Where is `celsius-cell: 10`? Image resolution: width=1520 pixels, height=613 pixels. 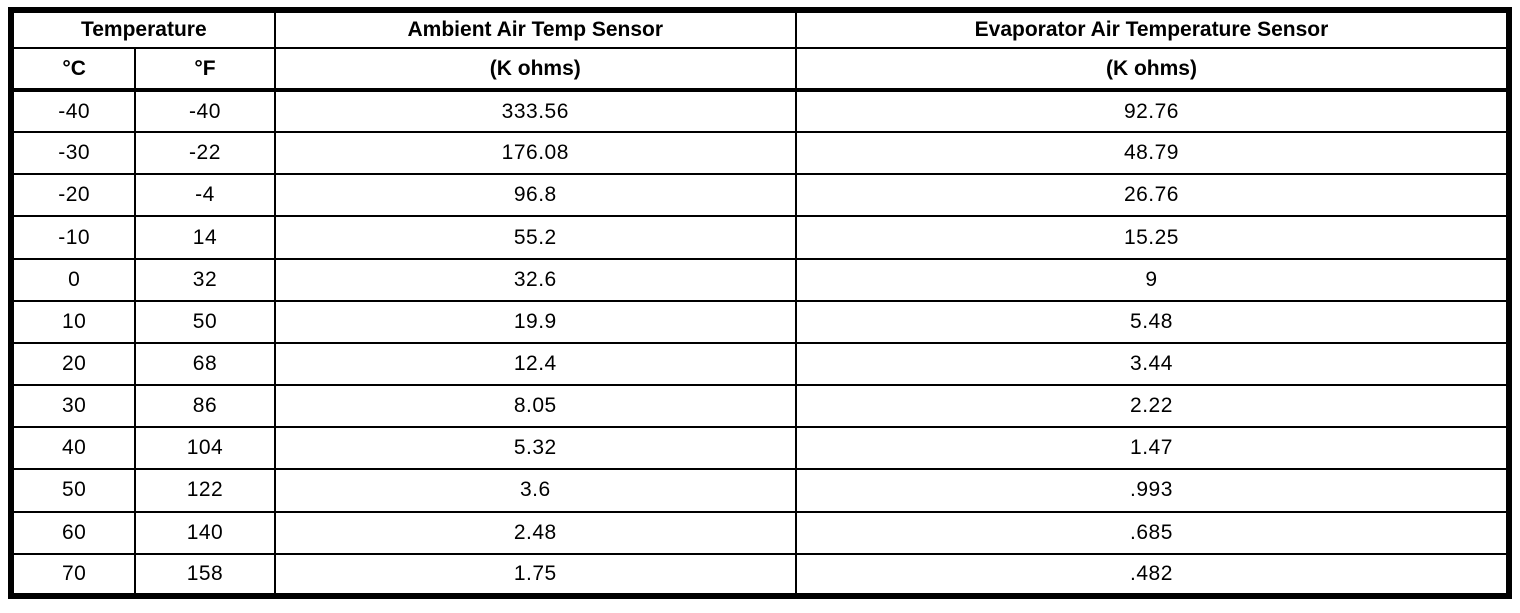 celsius-cell: 10 is located at coordinates (73, 321).